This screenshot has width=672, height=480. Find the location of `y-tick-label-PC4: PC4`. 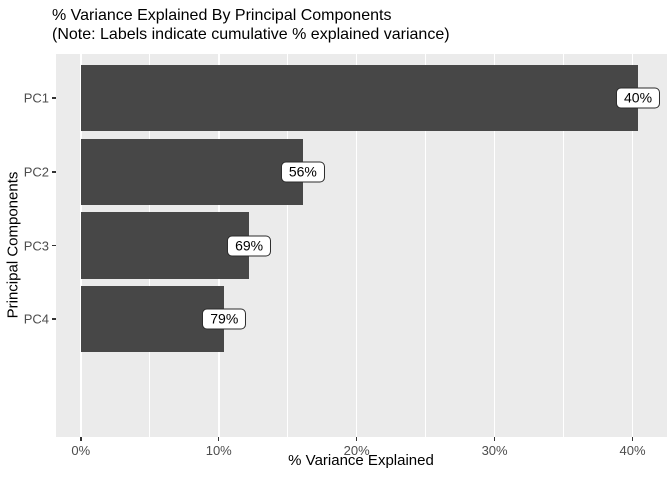

y-tick-label-PC4: PC4 is located at coordinates (36, 319).